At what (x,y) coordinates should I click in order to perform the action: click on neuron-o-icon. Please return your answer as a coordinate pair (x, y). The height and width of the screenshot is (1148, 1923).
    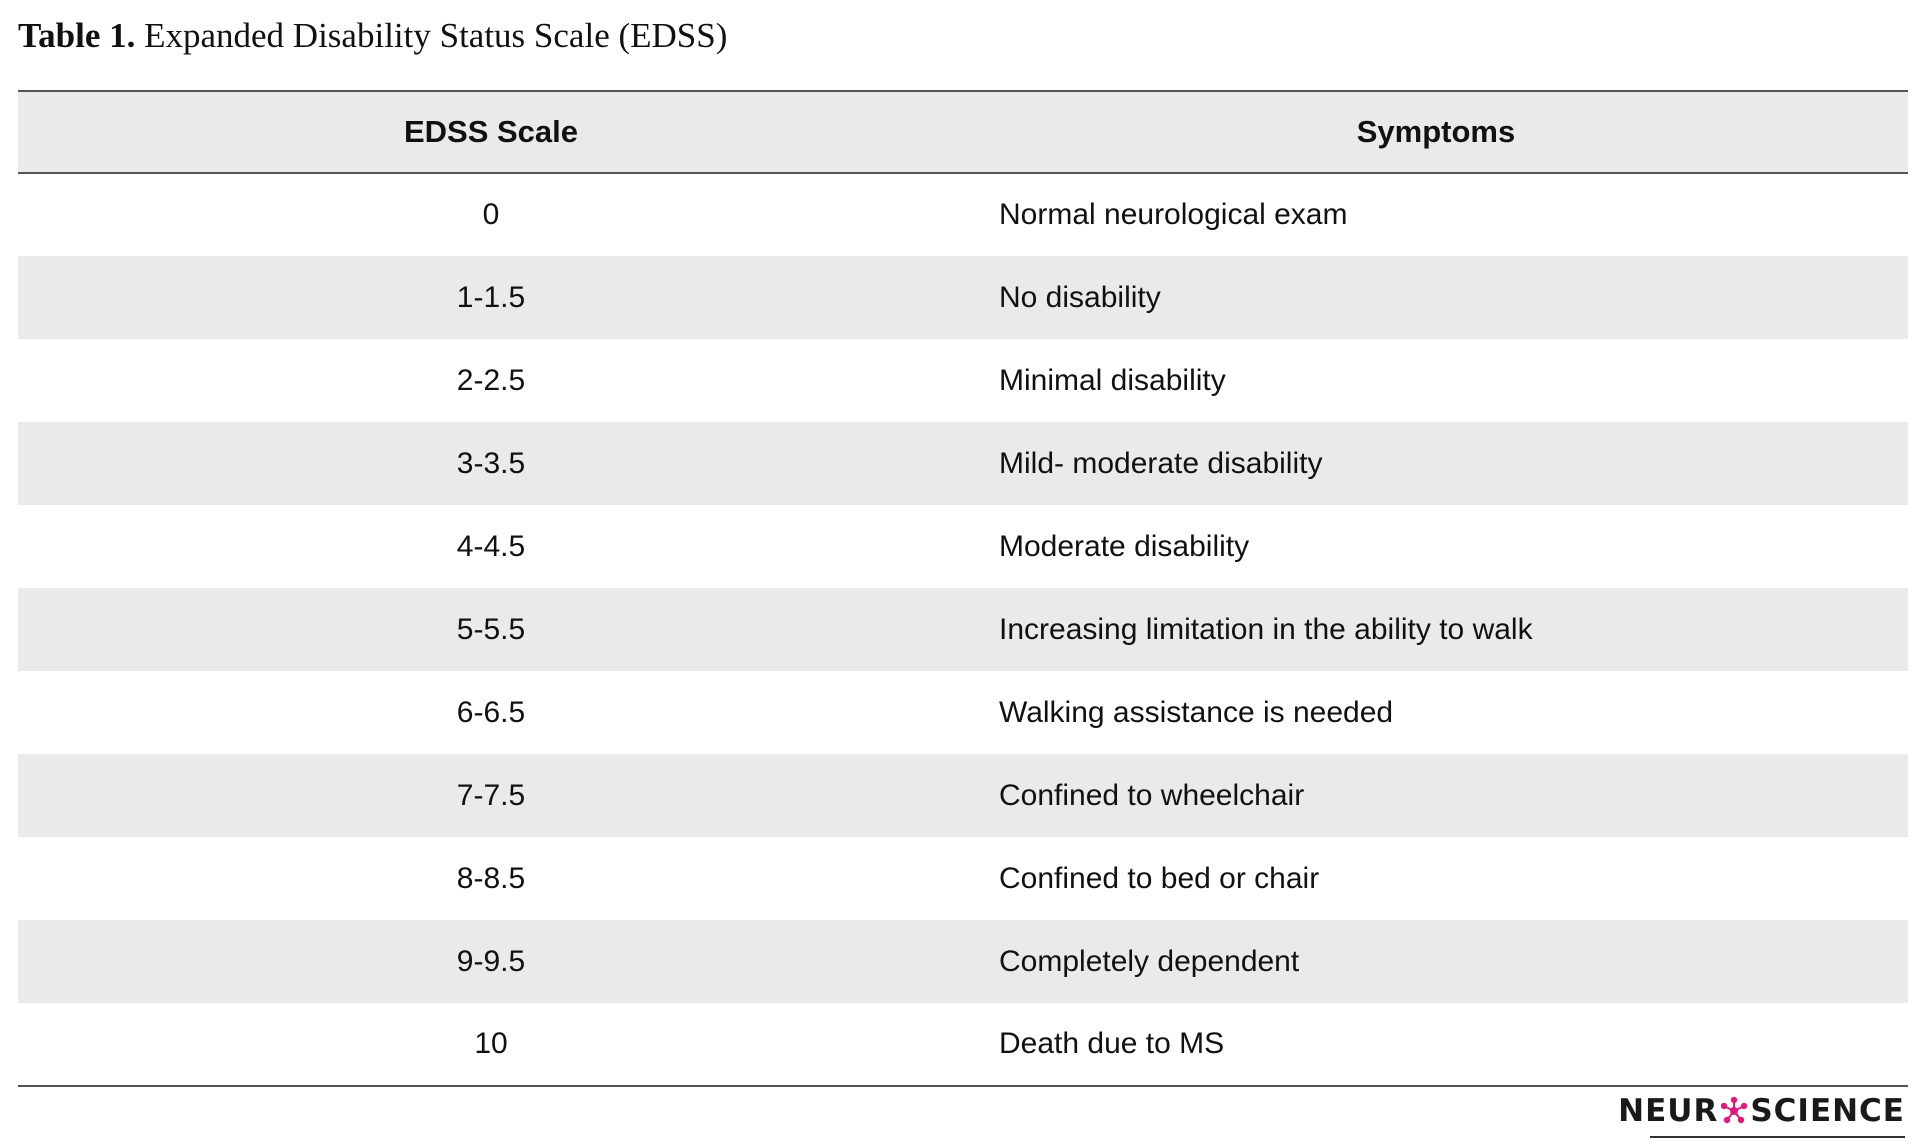
    Looking at the image, I should click on (1734, 1111).